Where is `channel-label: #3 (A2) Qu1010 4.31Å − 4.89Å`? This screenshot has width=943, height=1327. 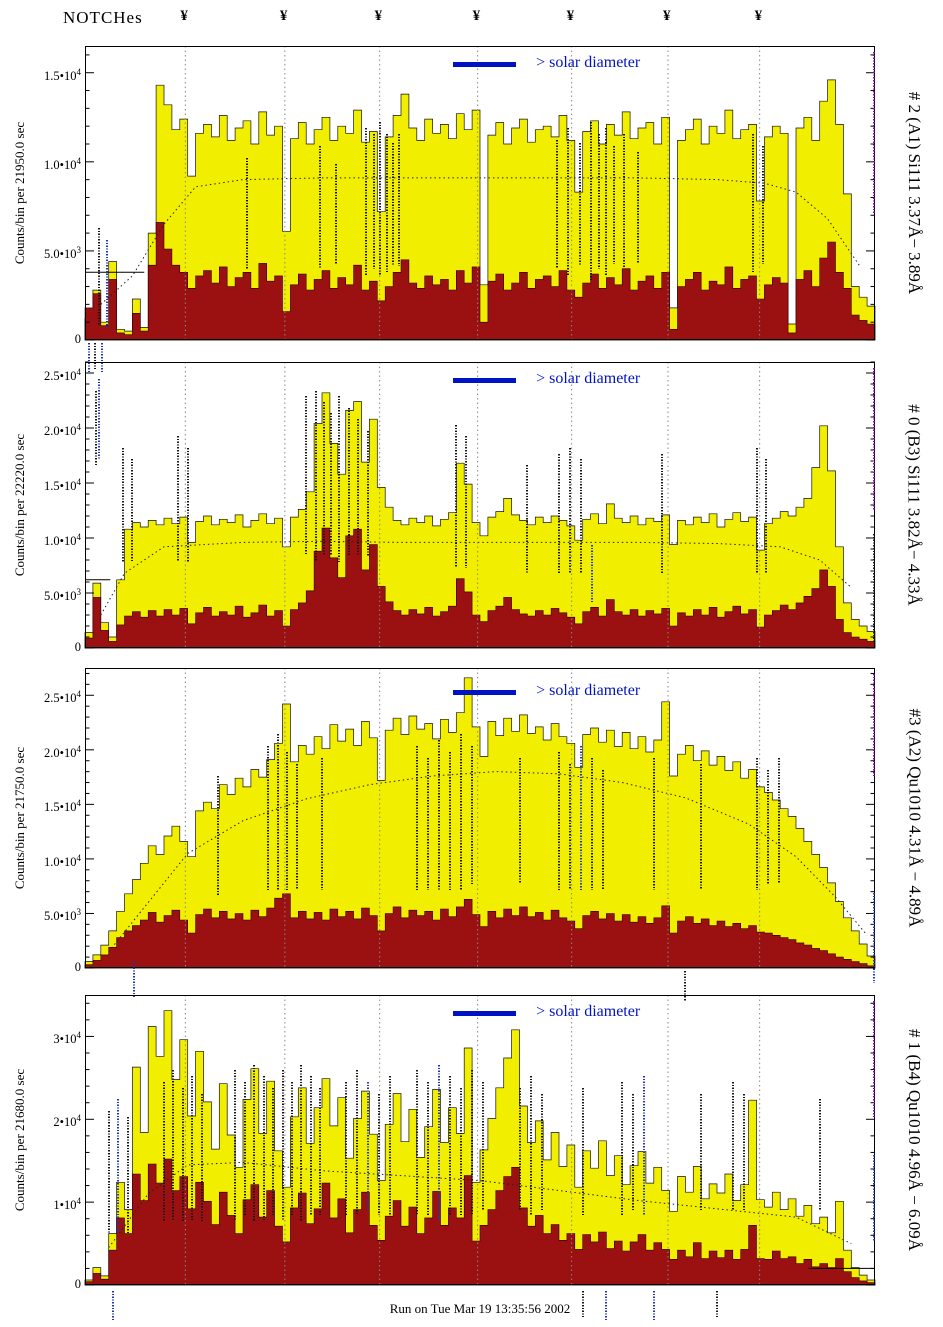 channel-label: #3 (A2) Qu1010 4.31Å − 4.89Å is located at coordinates (914, 818).